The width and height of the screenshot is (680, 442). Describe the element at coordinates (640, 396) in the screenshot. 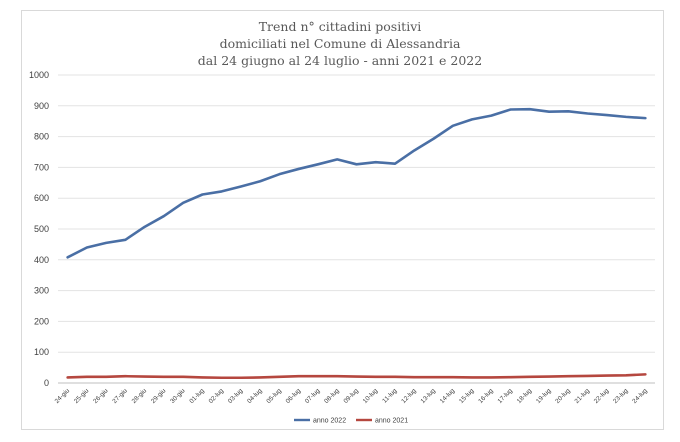

I see `x-tick-label: 24-lug` at that location.